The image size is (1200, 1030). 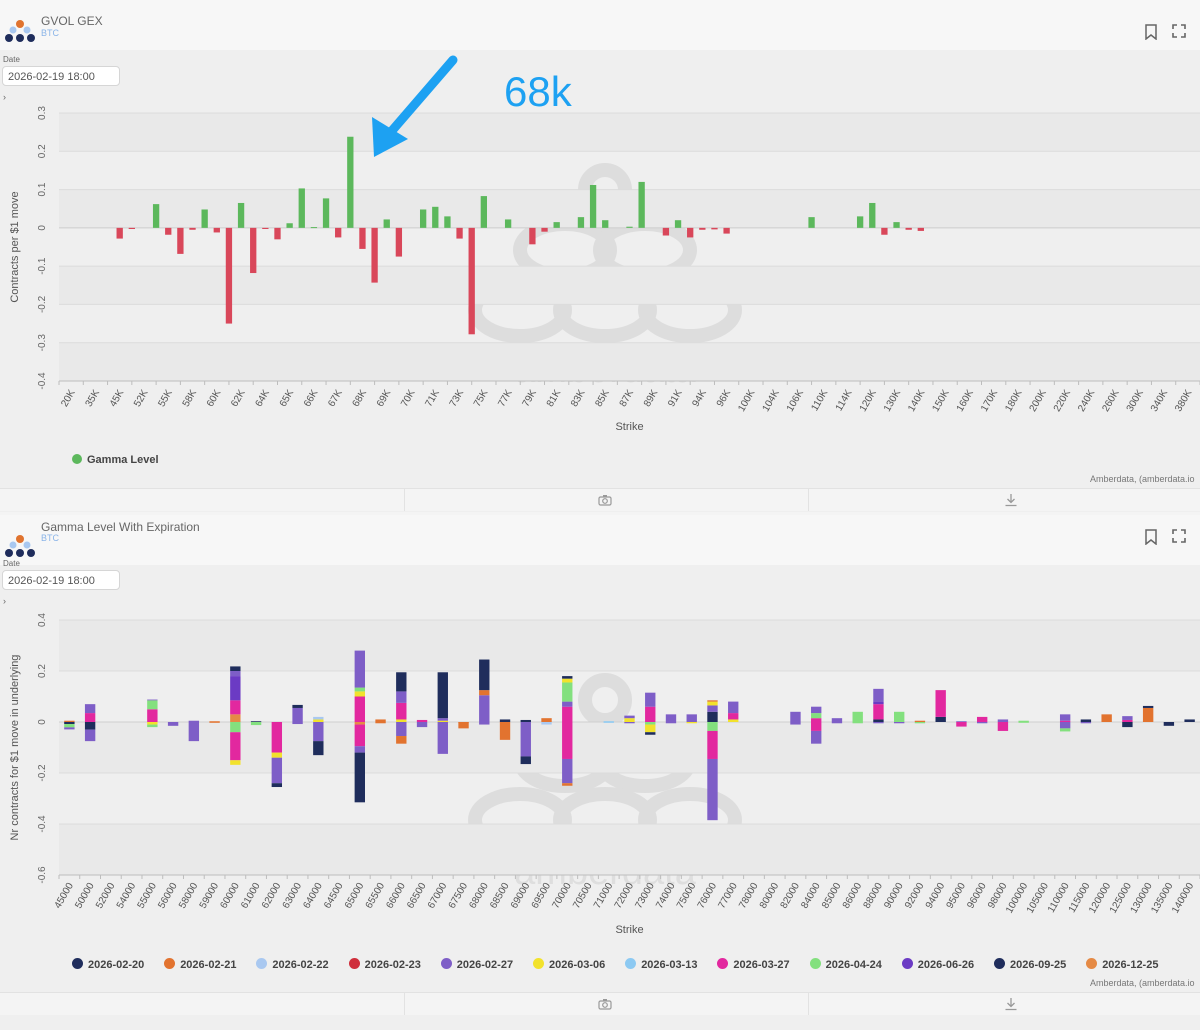 What do you see at coordinates (937, 964) in the screenshot?
I see `legend-item: 2026-06-26` at bounding box center [937, 964].